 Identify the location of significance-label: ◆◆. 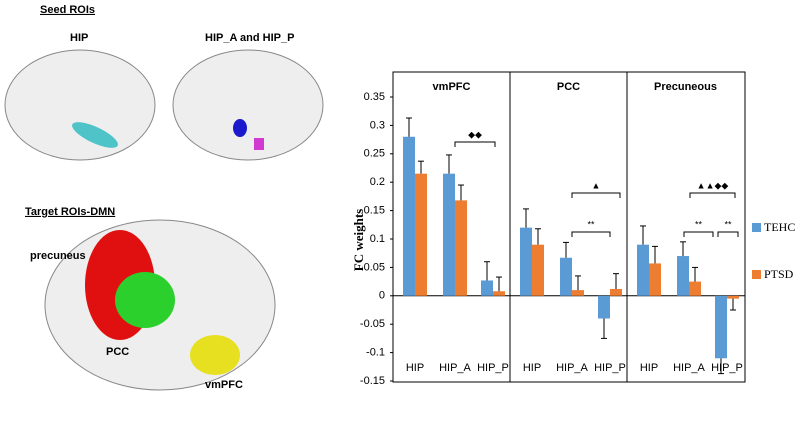
(475, 134).